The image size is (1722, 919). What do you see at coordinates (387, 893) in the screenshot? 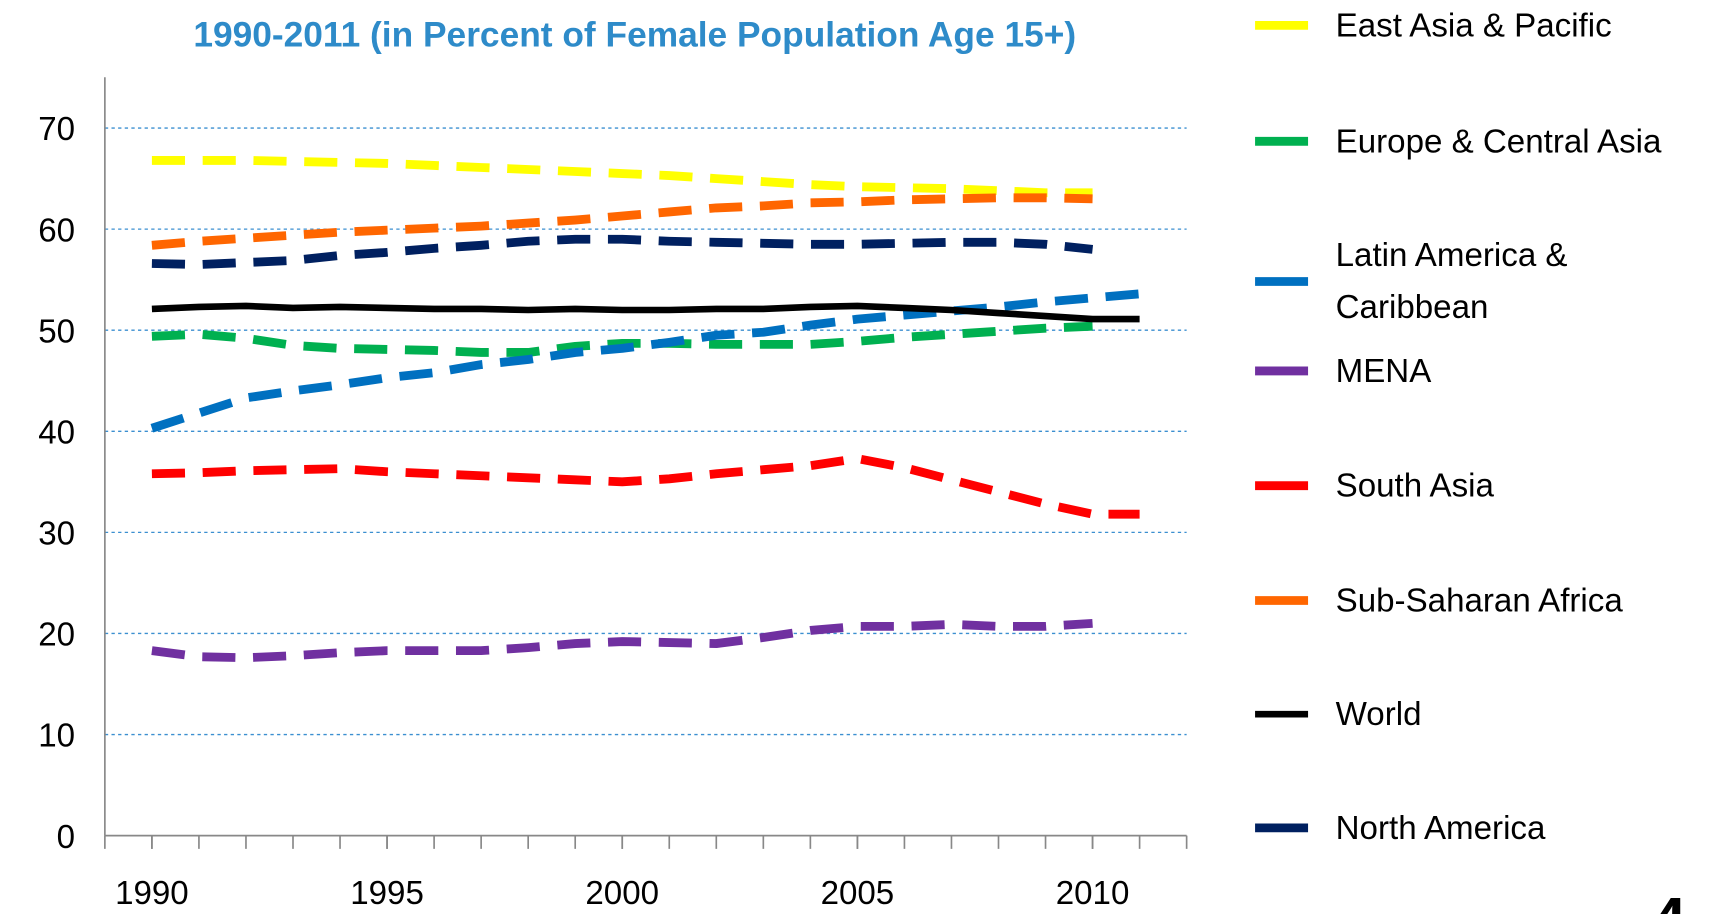
I see `x-tick-label: 1995` at bounding box center [387, 893].